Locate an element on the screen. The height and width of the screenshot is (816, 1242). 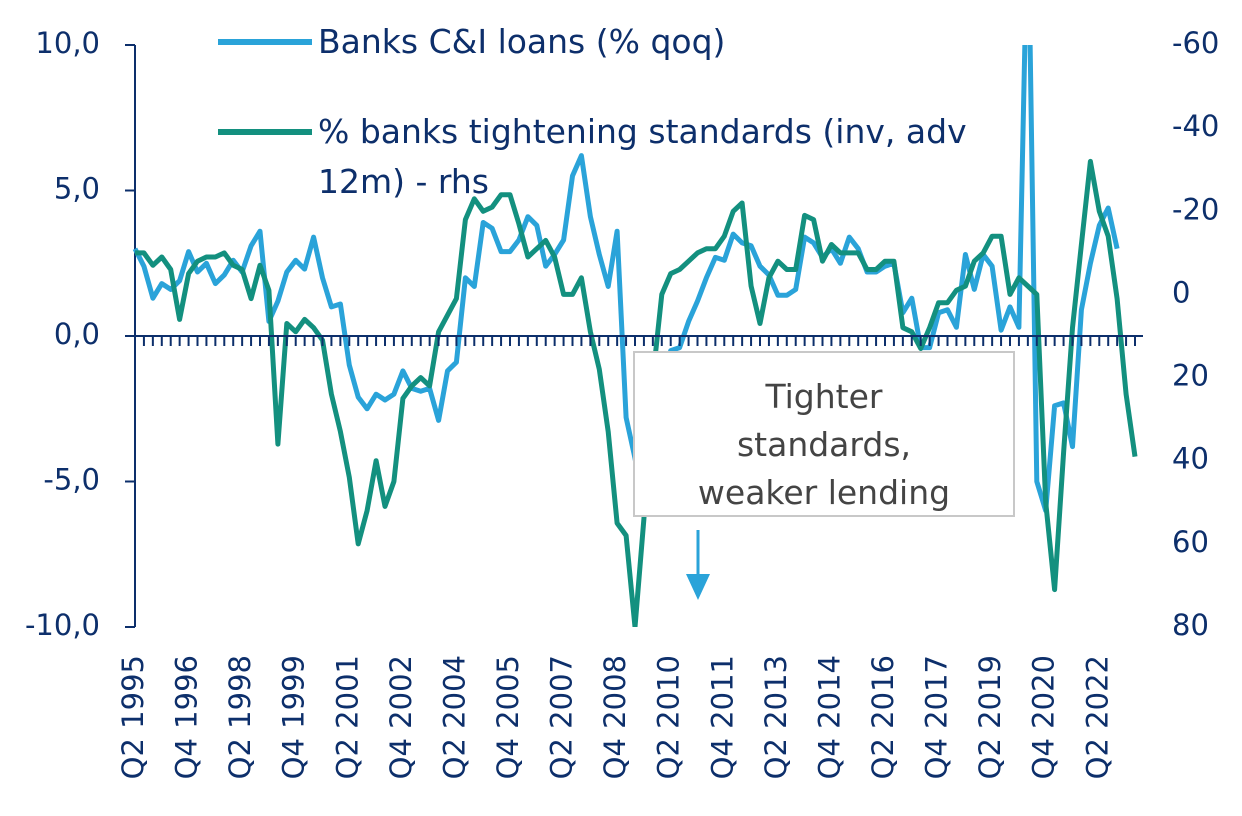
legend-entry: Banks C&I loans (% qoq) is located at coordinates (522, 41).